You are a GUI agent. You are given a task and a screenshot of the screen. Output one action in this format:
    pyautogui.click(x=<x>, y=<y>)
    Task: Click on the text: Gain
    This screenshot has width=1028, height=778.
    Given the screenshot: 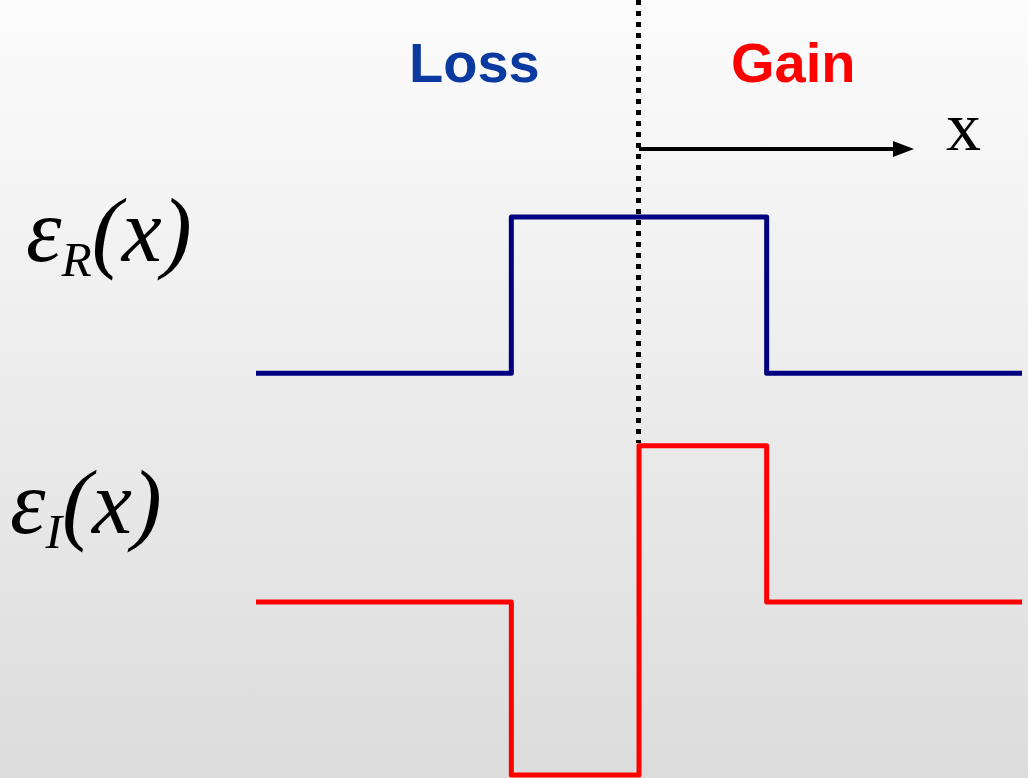 What is the action you would take?
    pyautogui.click(x=793, y=62)
    